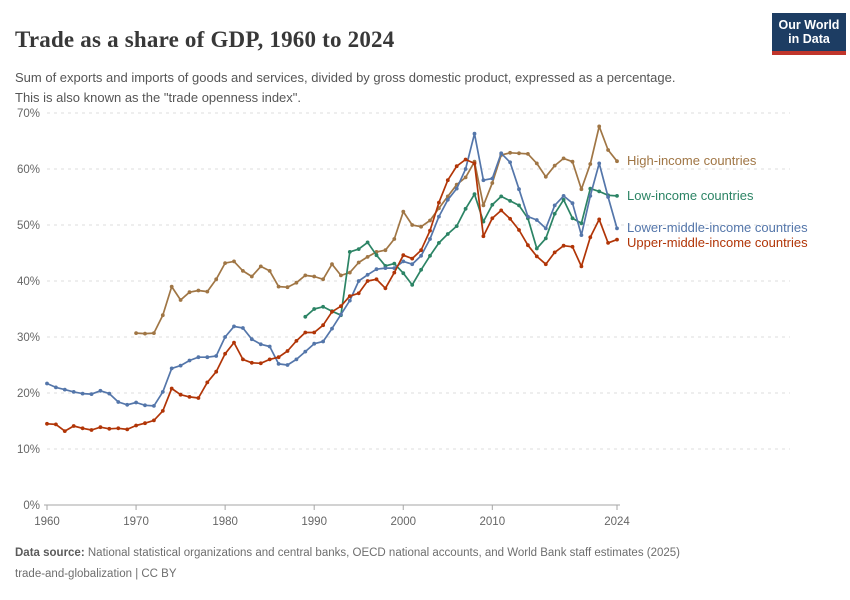 The height and width of the screenshot is (600, 850). Describe the element at coordinates (690, 195) in the screenshot. I see `series-label-low-income: Low-income countries` at that location.